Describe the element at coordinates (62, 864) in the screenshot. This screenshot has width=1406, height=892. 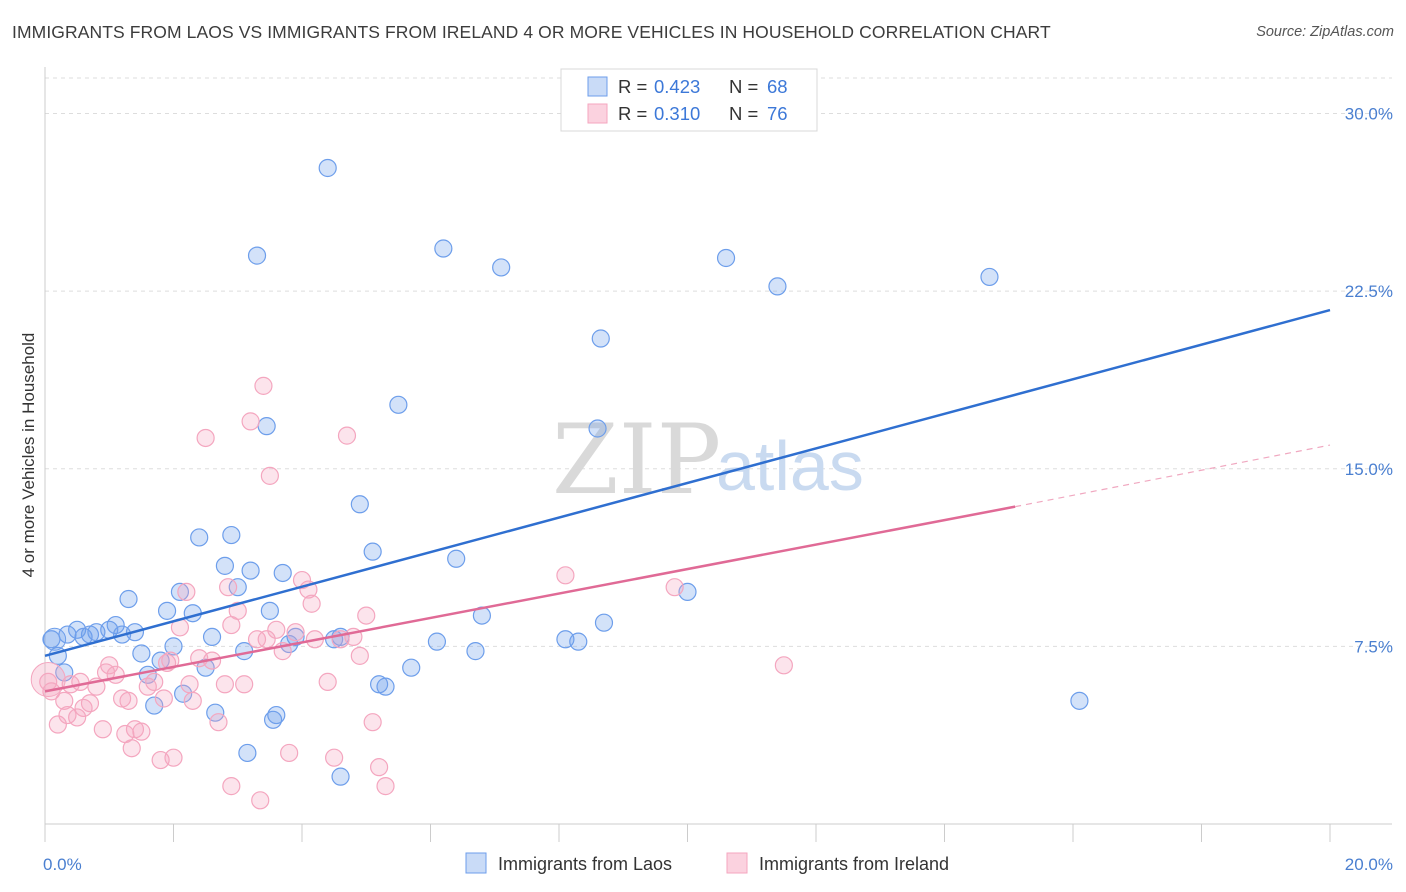
I see `x-tick-label-min: 0.0%` at that location.